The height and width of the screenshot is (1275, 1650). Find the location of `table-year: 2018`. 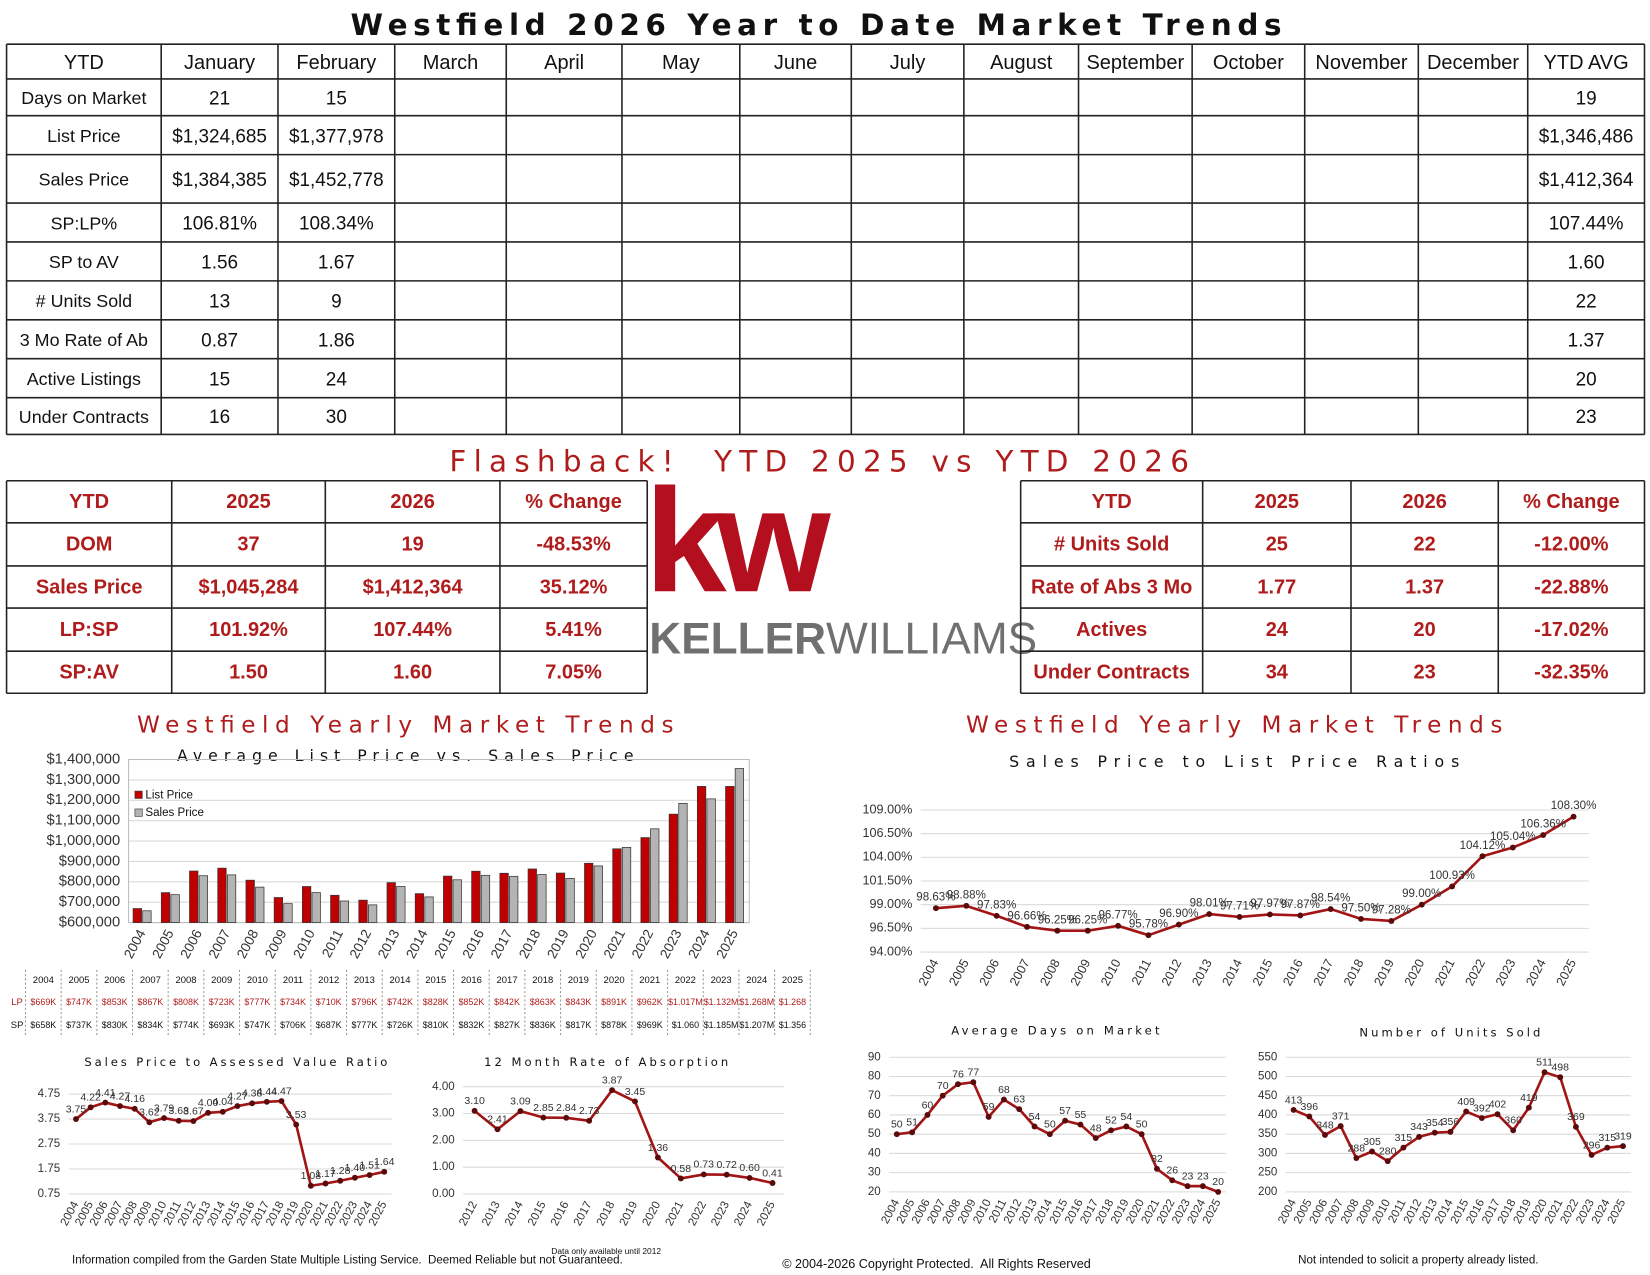

table-year: 2018 is located at coordinates (542, 980).